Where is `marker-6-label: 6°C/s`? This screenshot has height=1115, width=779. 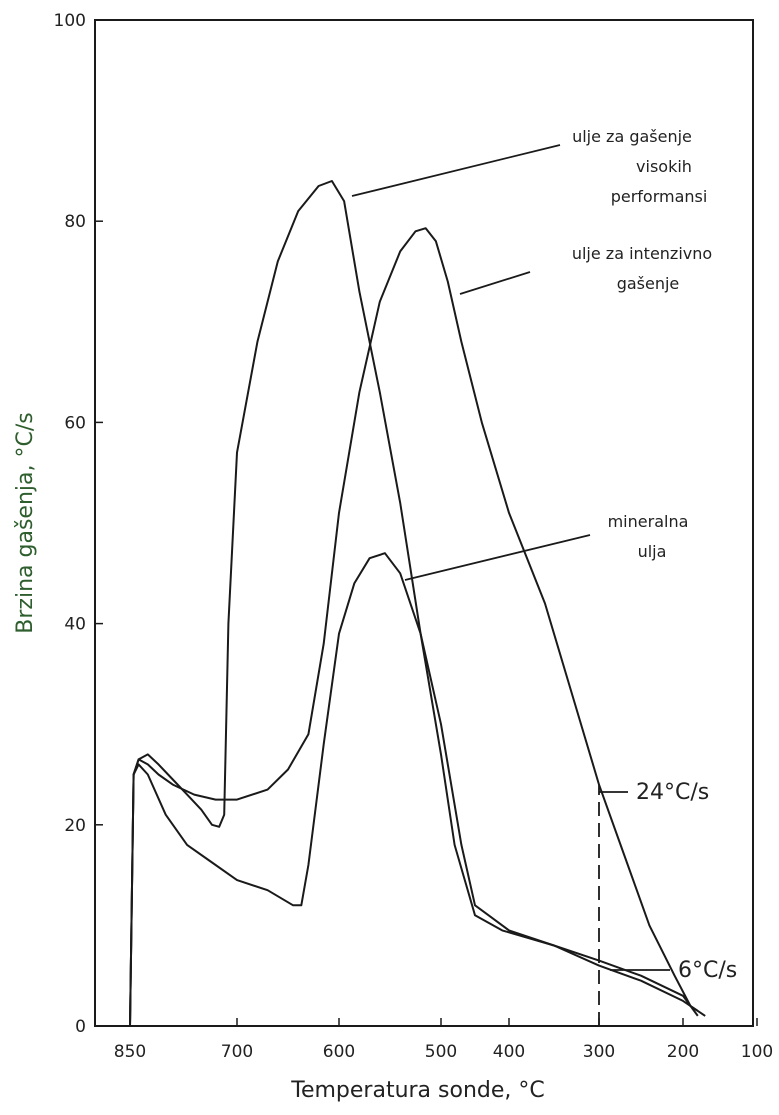 marker-6-label: 6°C/s is located at coordinates (707, 970).